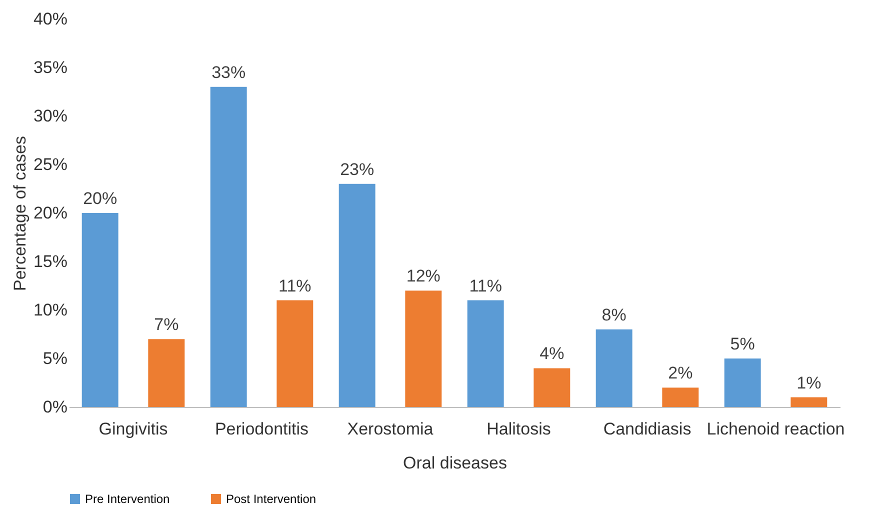 This screenshot has width=874, height=531. What do you see at coordinates (271, 499) in the screenshot?
I see `legend-label: Post Intervention` at bounding box center [271, 499].